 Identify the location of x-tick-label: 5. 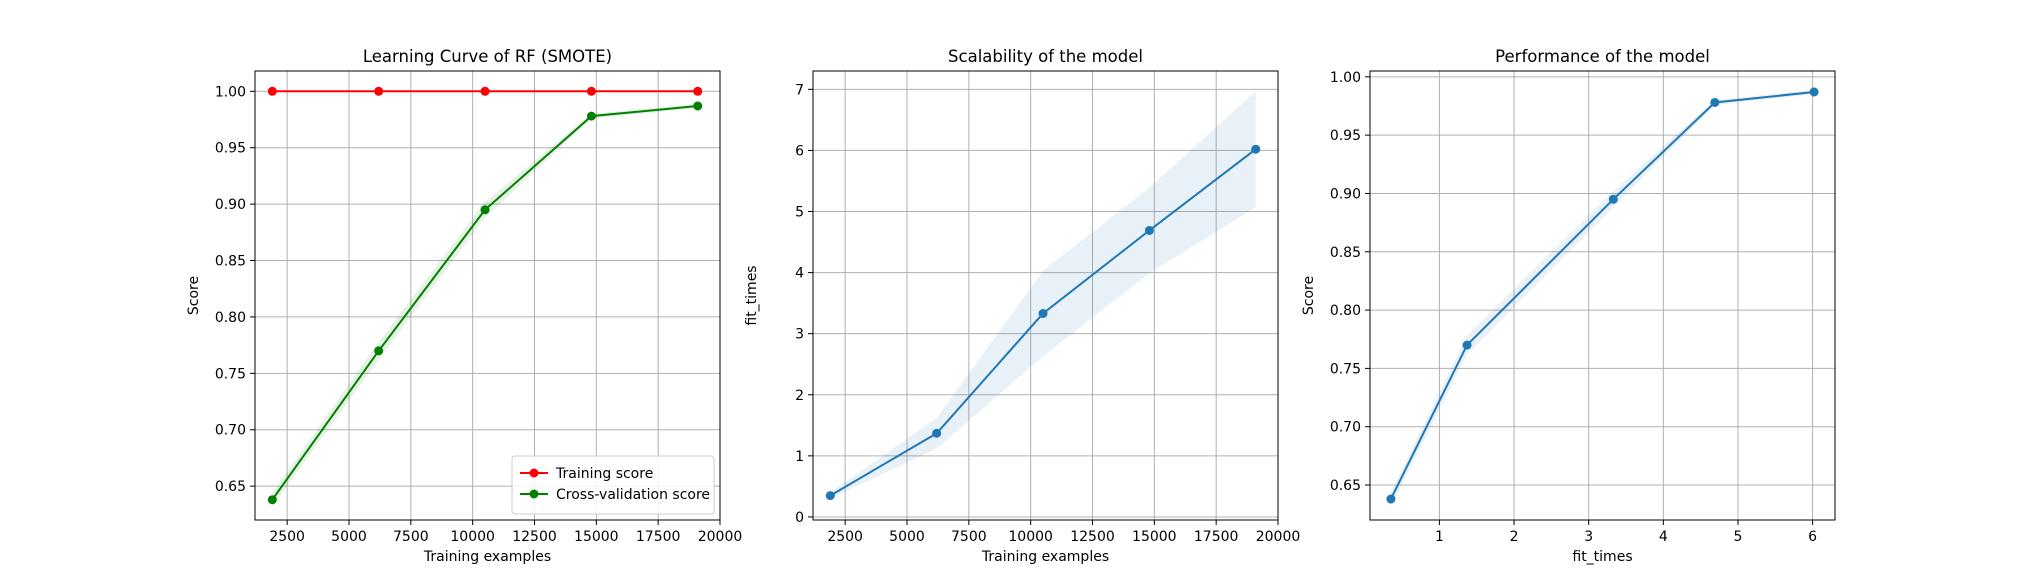
(1738, 537).